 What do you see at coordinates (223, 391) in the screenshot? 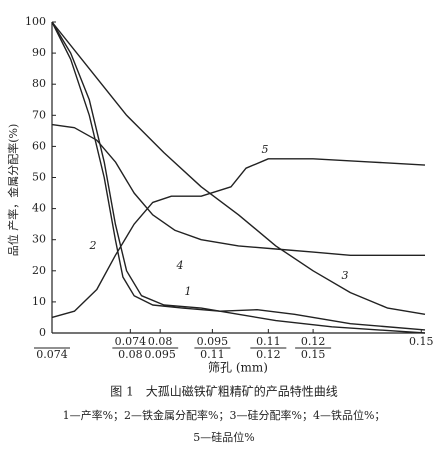
I see `caption: 图 1 大孤山磁铁矿粗精矿的产品特性曲线` at bounding box center [223, 391].